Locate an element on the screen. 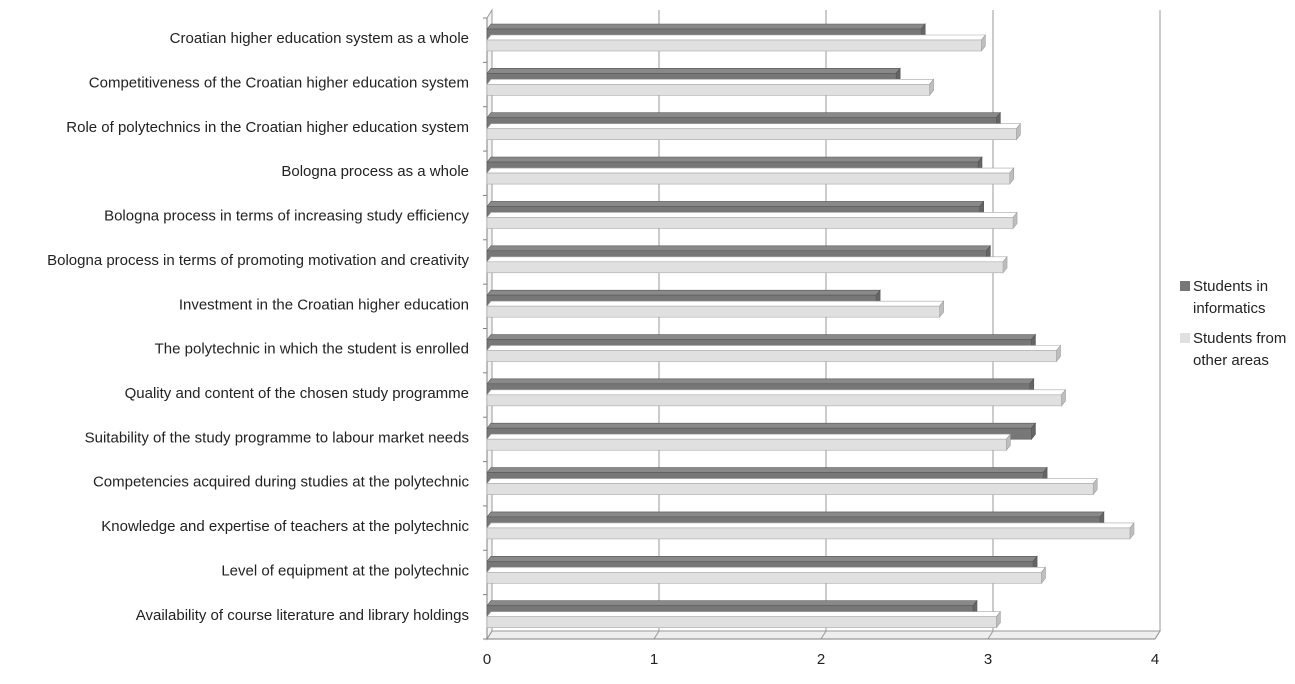 This screenshot has height=684, width=1295. legend-label-informatics: Students in informatics is located at coordinates (1231, 297).